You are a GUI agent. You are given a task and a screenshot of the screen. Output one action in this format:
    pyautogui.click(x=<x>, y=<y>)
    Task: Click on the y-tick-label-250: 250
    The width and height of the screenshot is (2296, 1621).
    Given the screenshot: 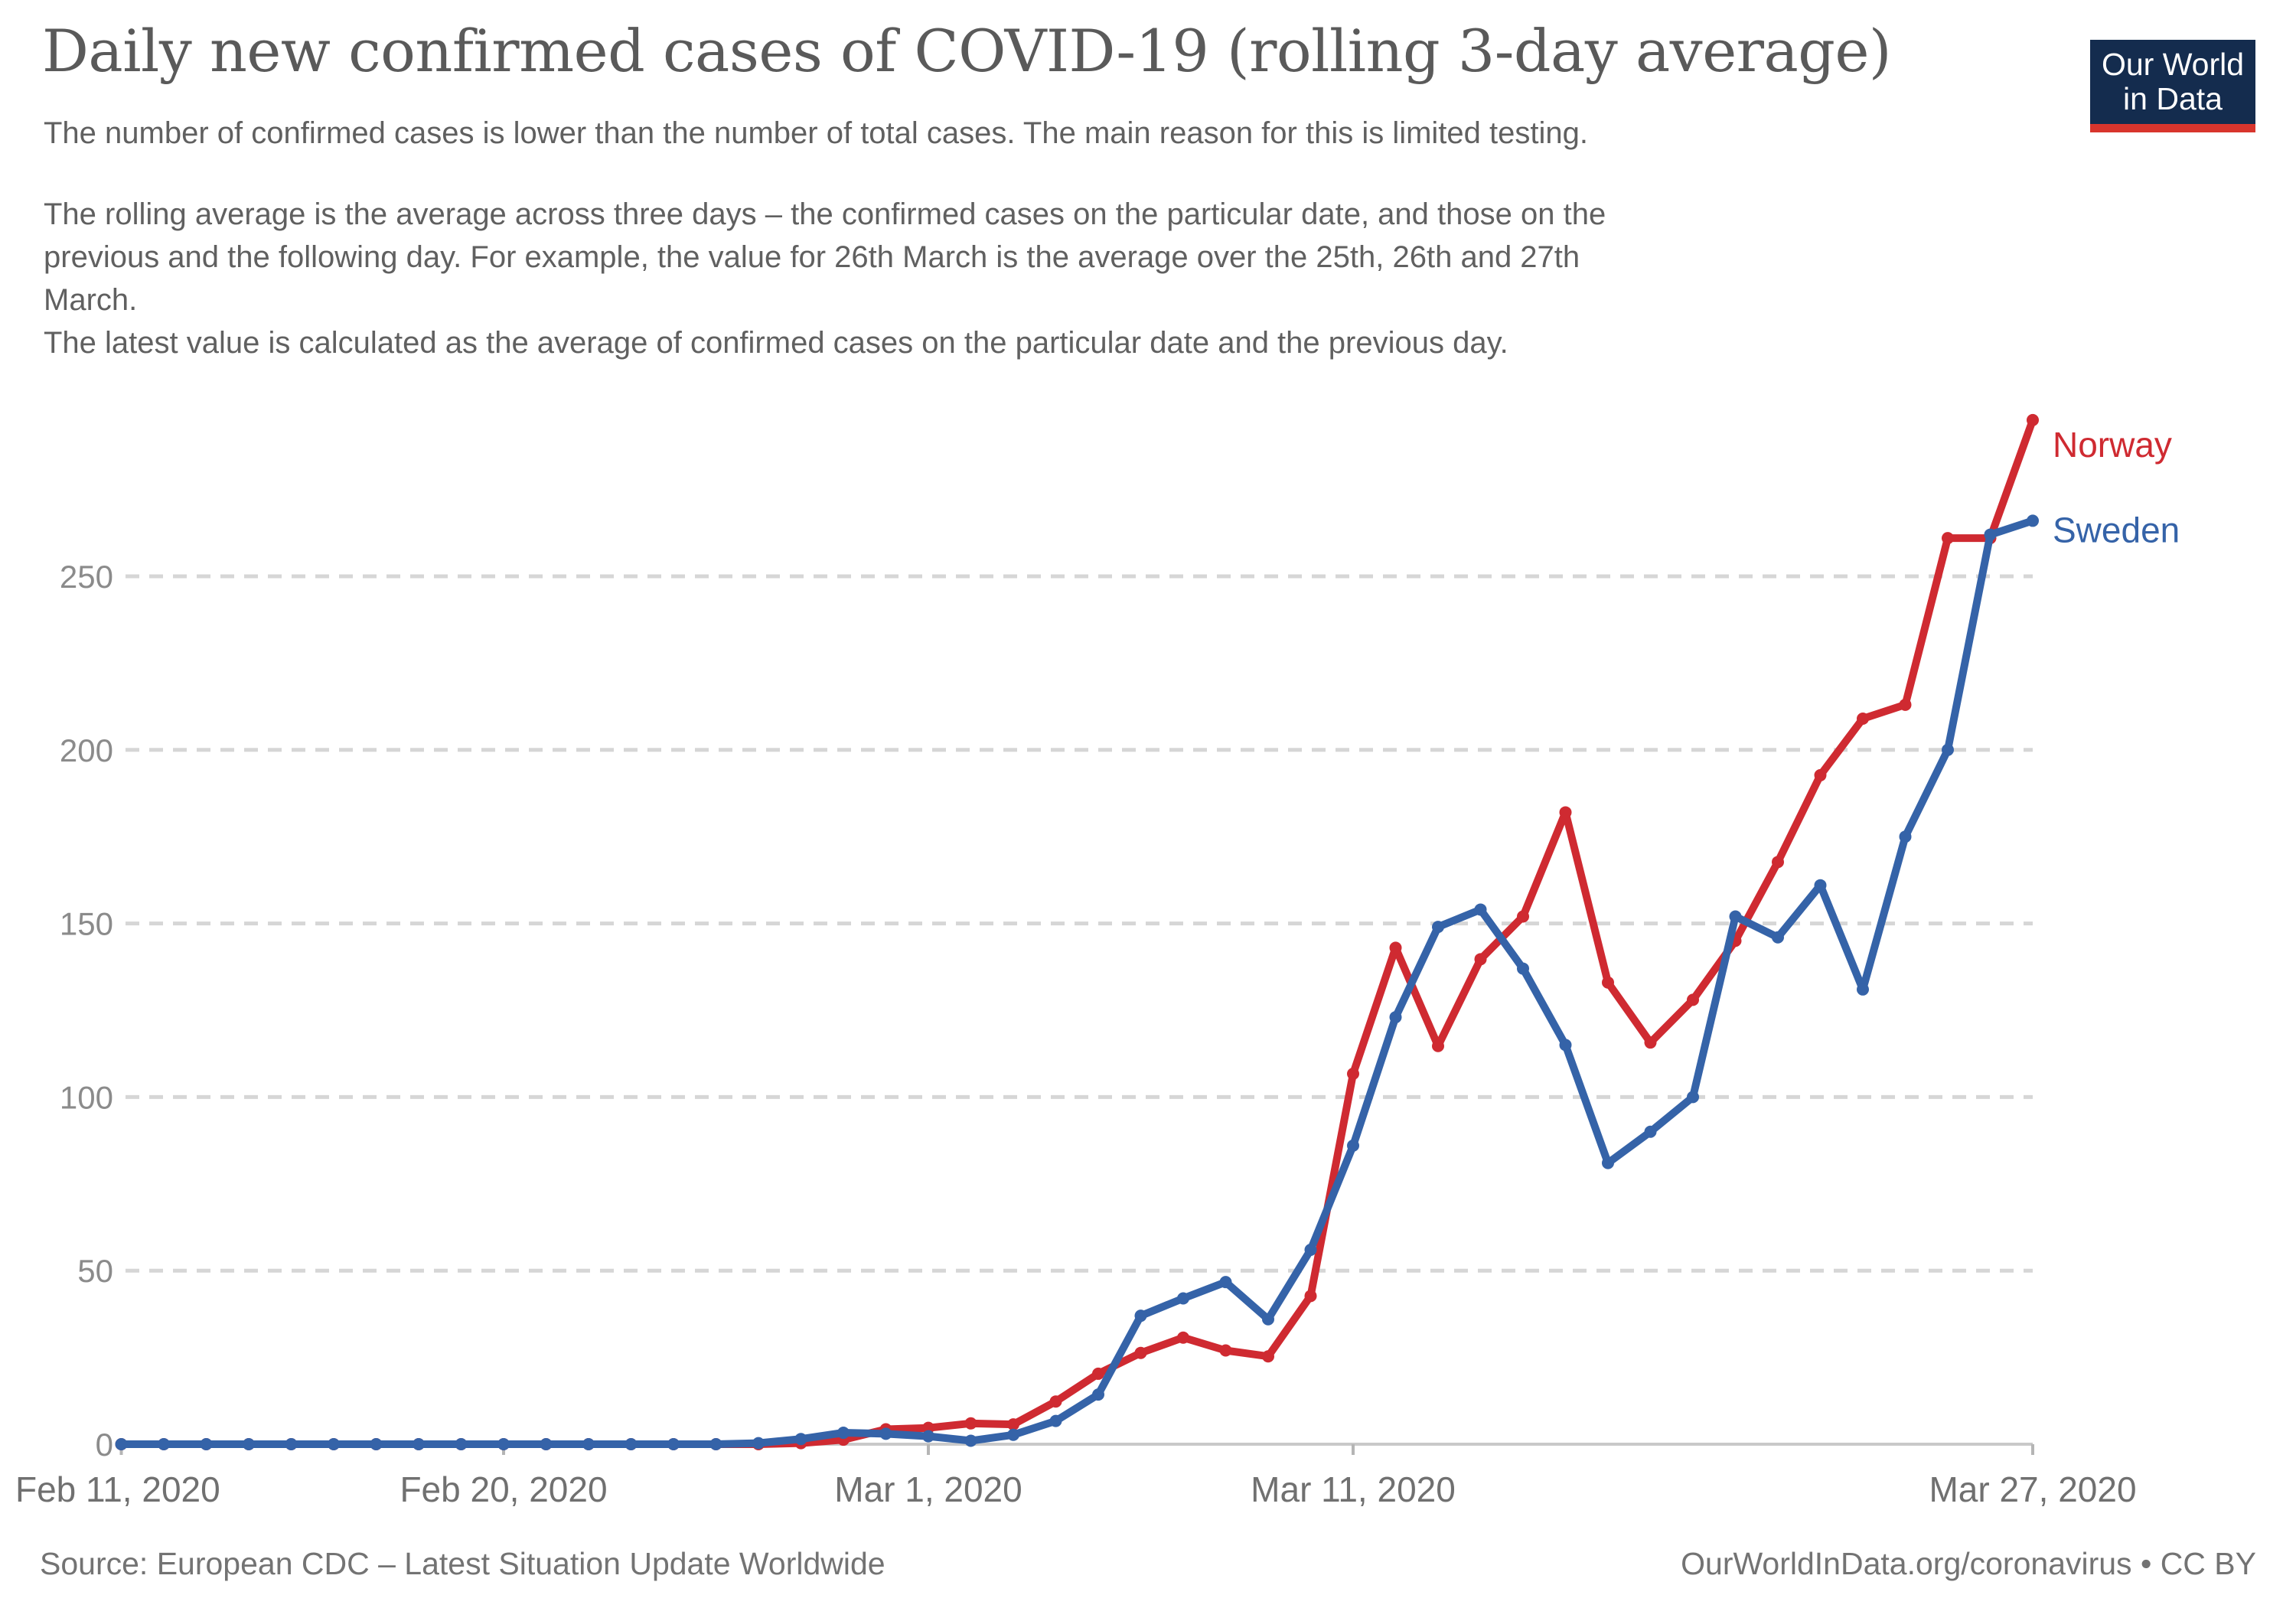 What is the action you would take?
    pyautogui.click(x=86, y=577)
    